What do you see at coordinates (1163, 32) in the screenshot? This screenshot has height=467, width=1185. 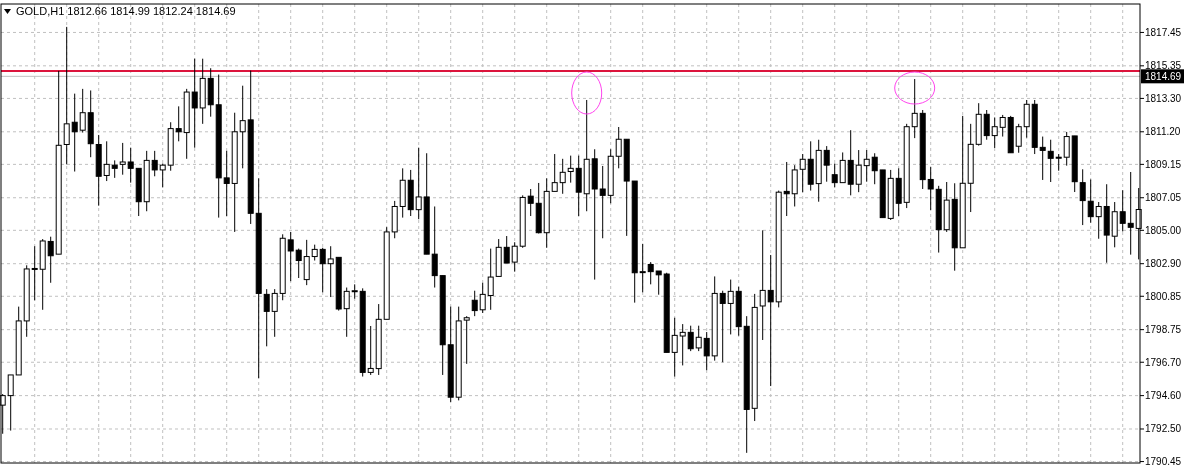 I see `y-tick-label: 1817.45` at bounding box center [1163, 32].